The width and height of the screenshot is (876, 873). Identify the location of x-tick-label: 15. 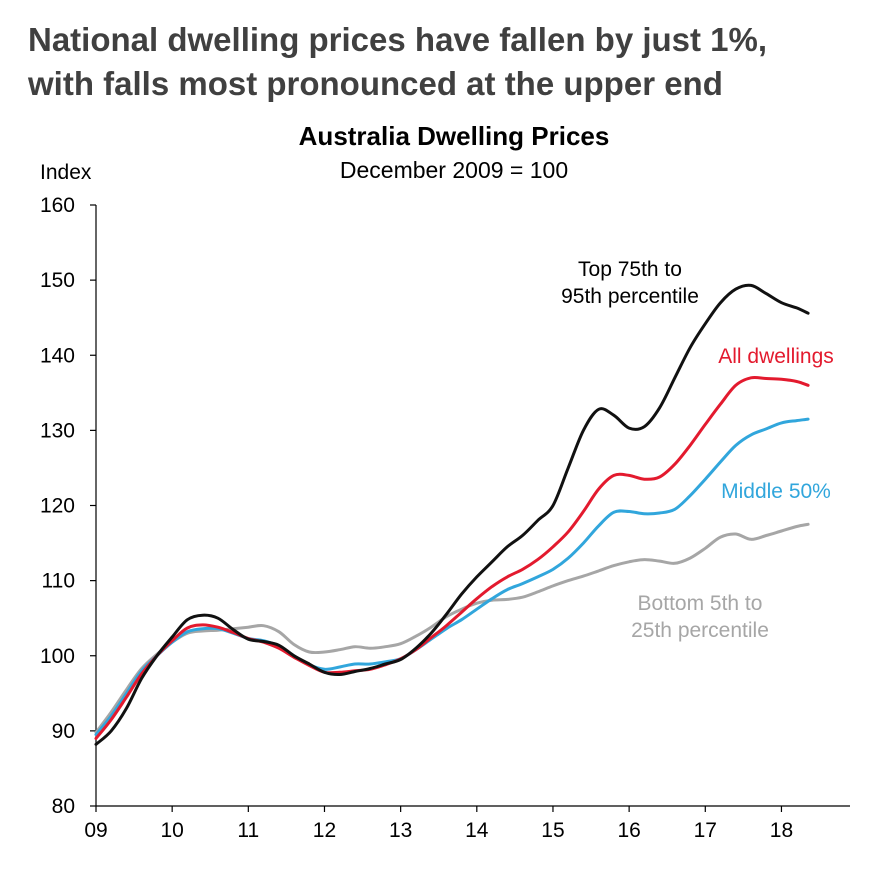
(552, 830).